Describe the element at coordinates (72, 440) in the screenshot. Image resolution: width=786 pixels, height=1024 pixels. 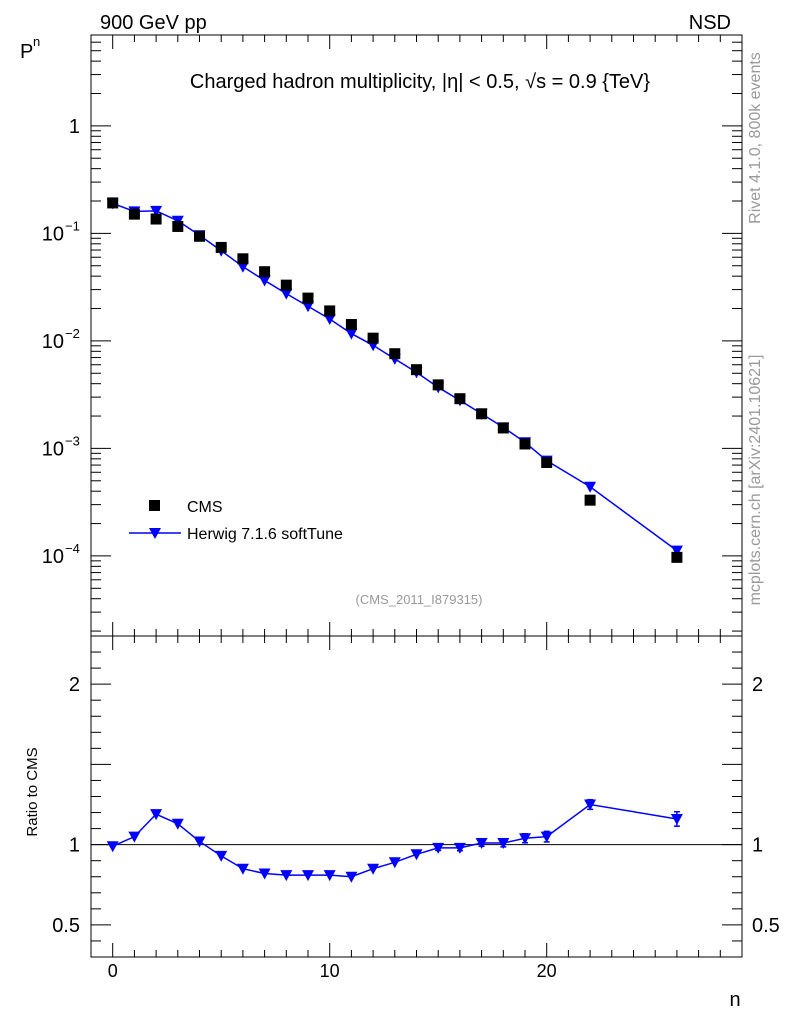
I see `main-y-tick-exponent: −3` at that location.